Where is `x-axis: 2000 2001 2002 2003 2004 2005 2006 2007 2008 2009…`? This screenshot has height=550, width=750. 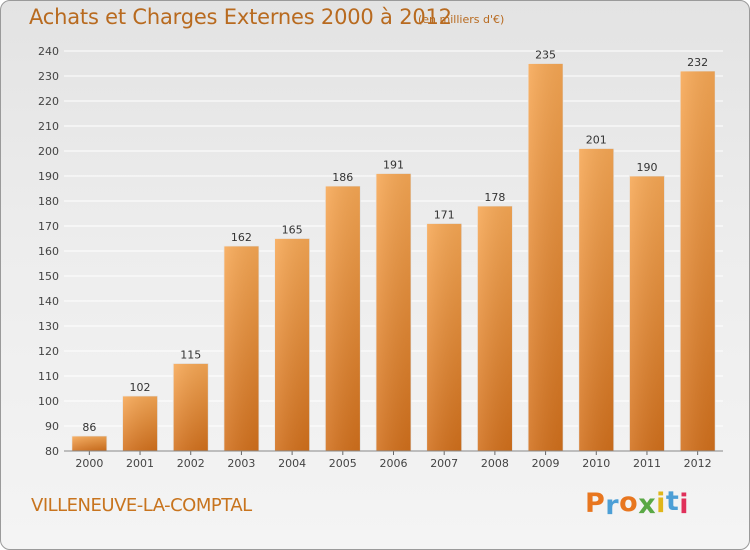
x-axis: 2000 2001 2002 2003 2004 2005 2006 2007 2008 2009… is located at coordinates (393, 460).